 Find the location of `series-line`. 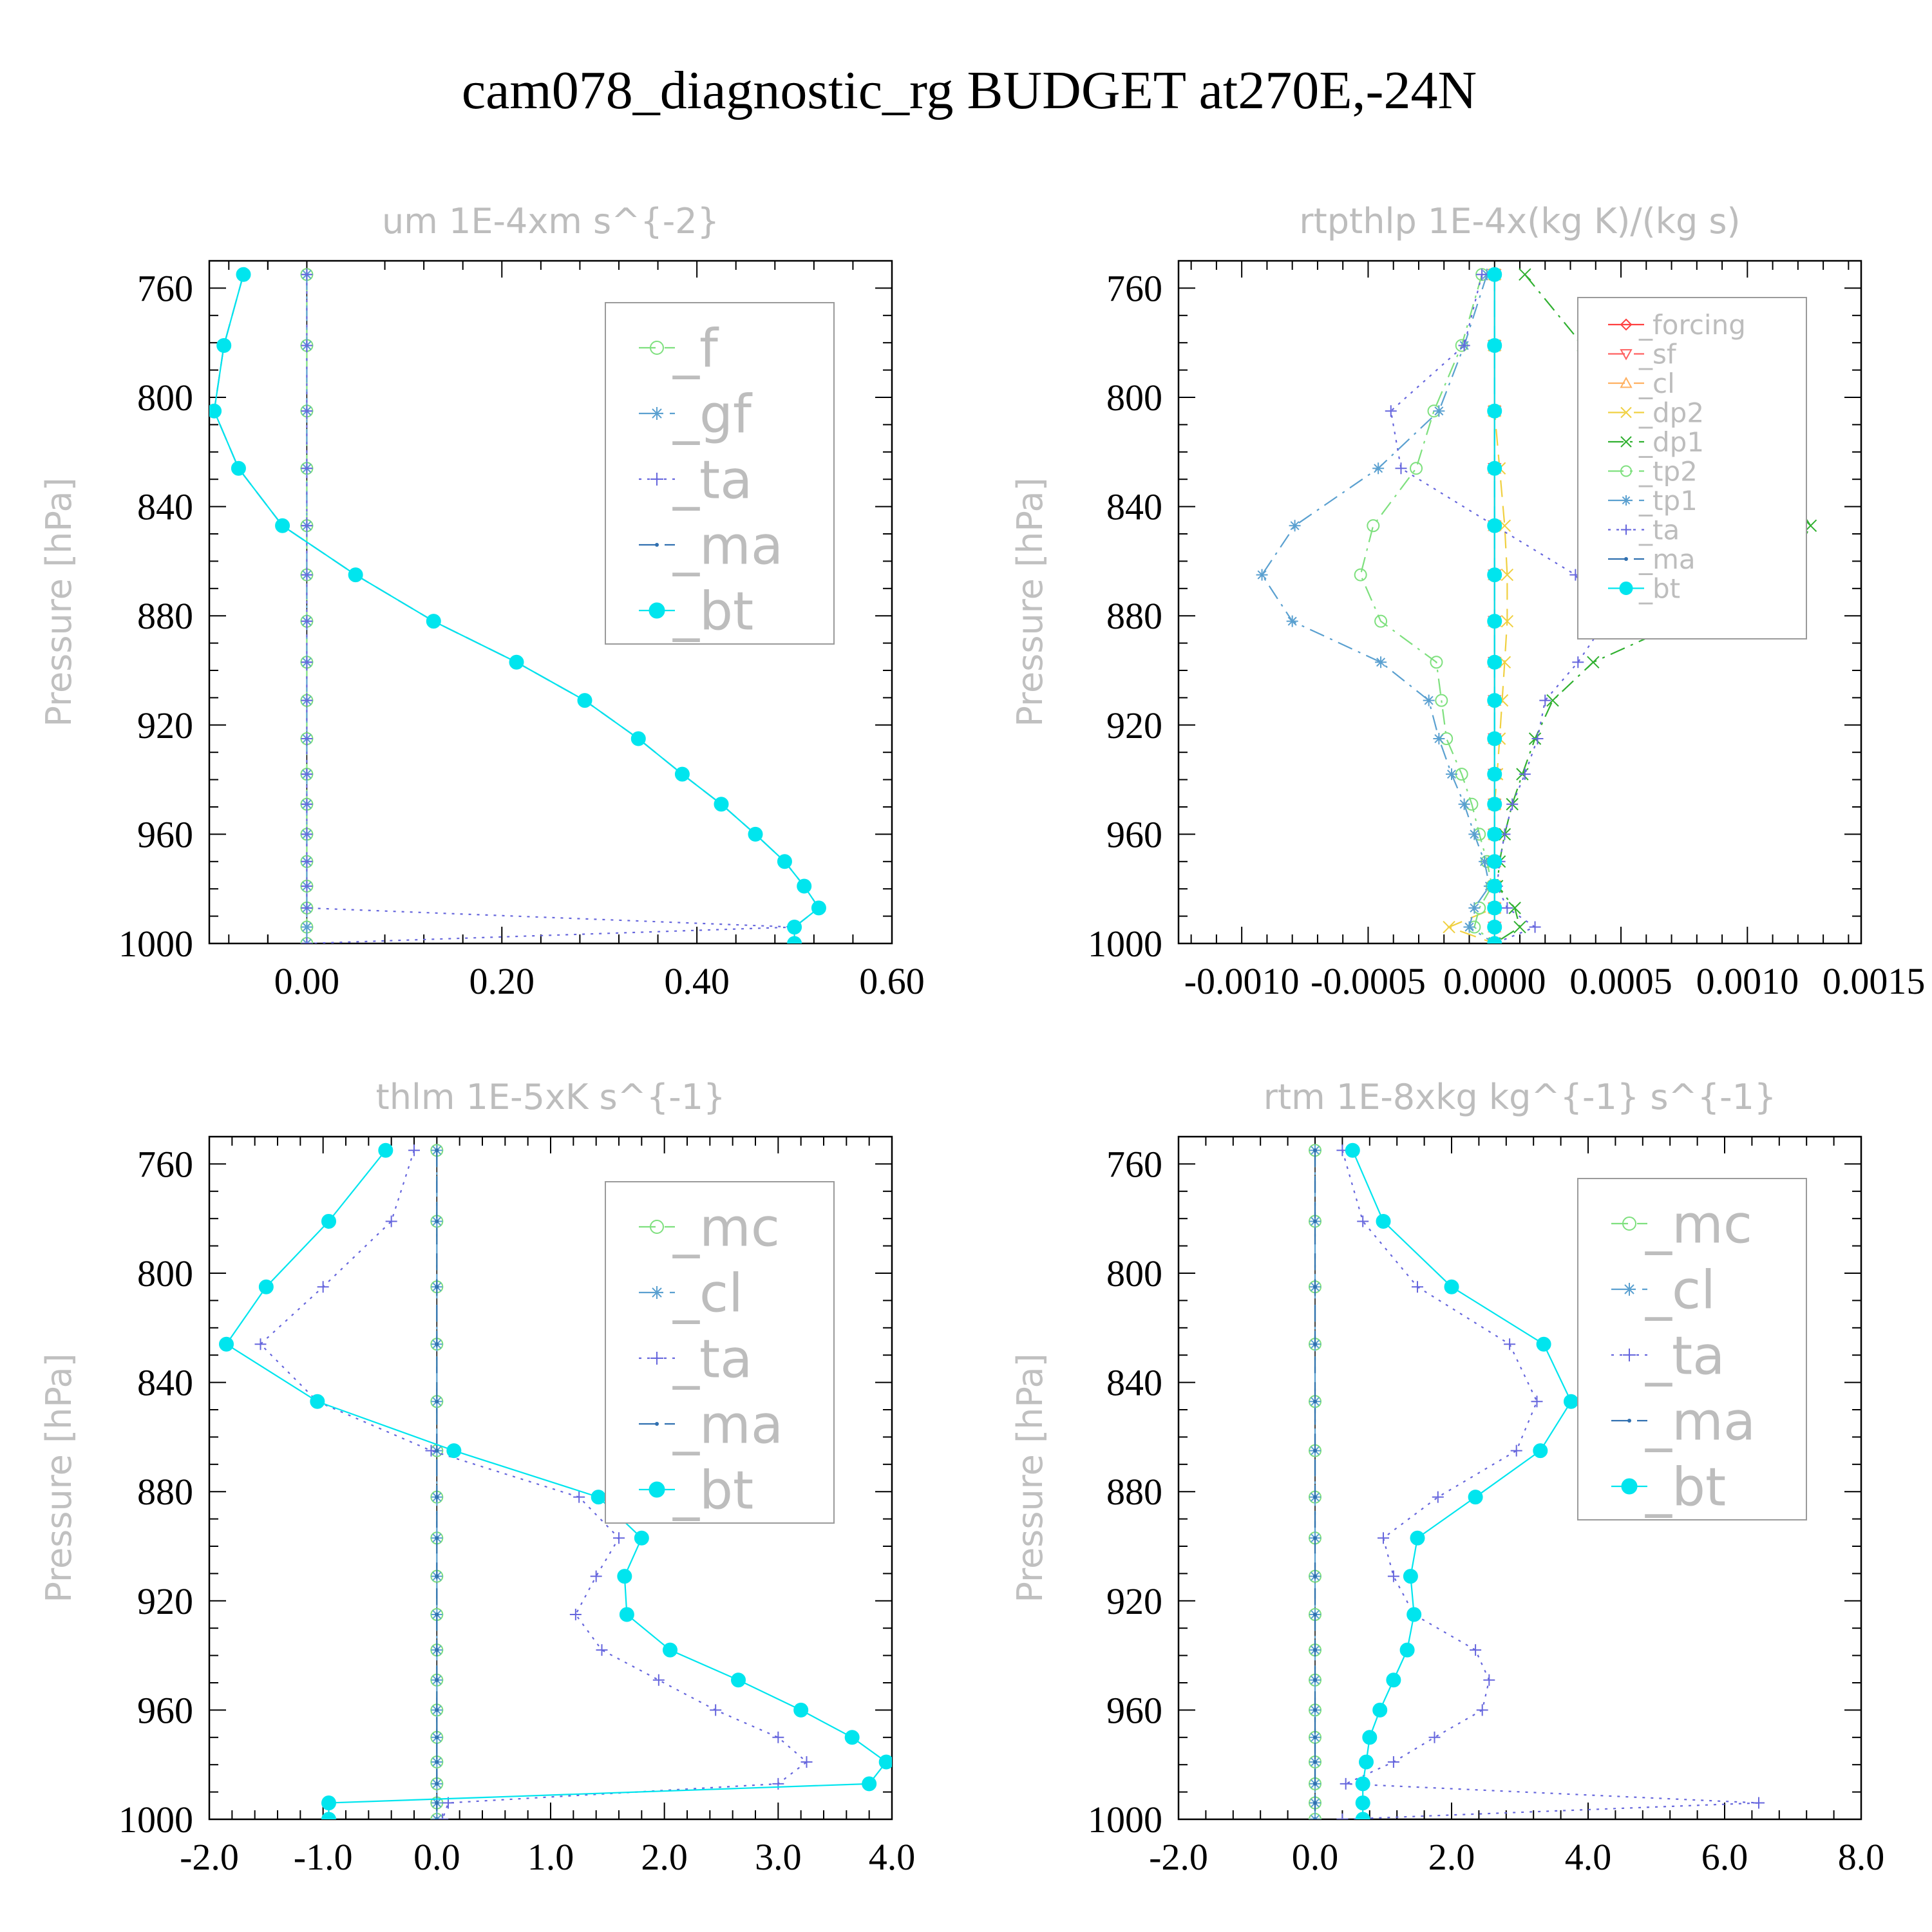

series-line is located at coordinates (533, 1484).